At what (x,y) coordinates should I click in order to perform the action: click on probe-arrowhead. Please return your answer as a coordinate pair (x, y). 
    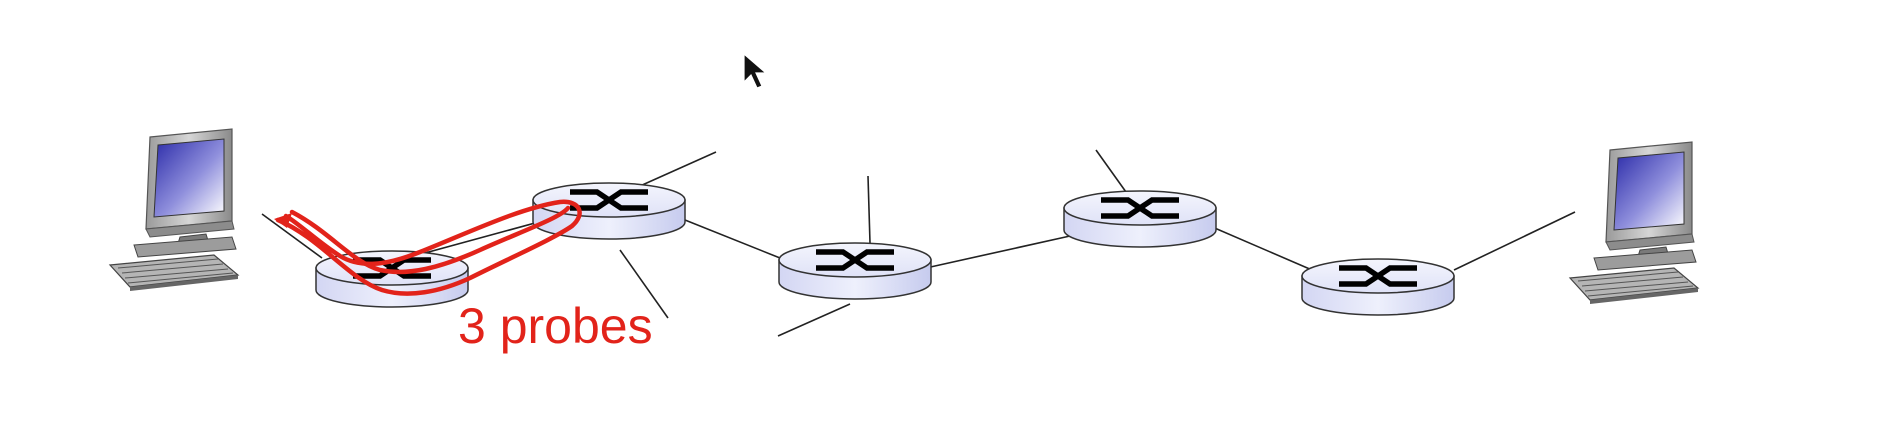
    Looking at the image, I should click on (283, 220).